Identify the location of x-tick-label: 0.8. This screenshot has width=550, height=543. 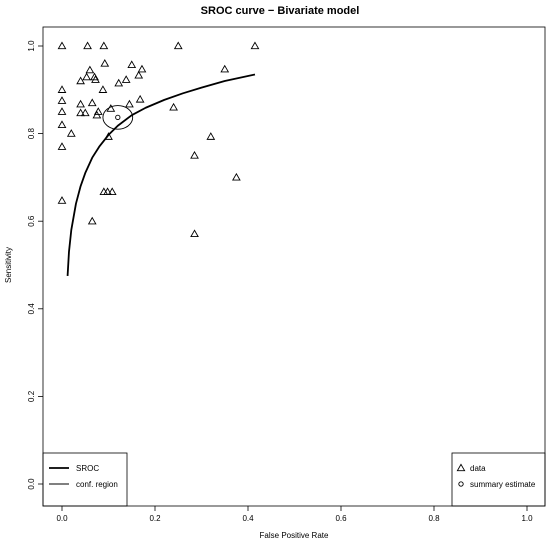
(434, 518).